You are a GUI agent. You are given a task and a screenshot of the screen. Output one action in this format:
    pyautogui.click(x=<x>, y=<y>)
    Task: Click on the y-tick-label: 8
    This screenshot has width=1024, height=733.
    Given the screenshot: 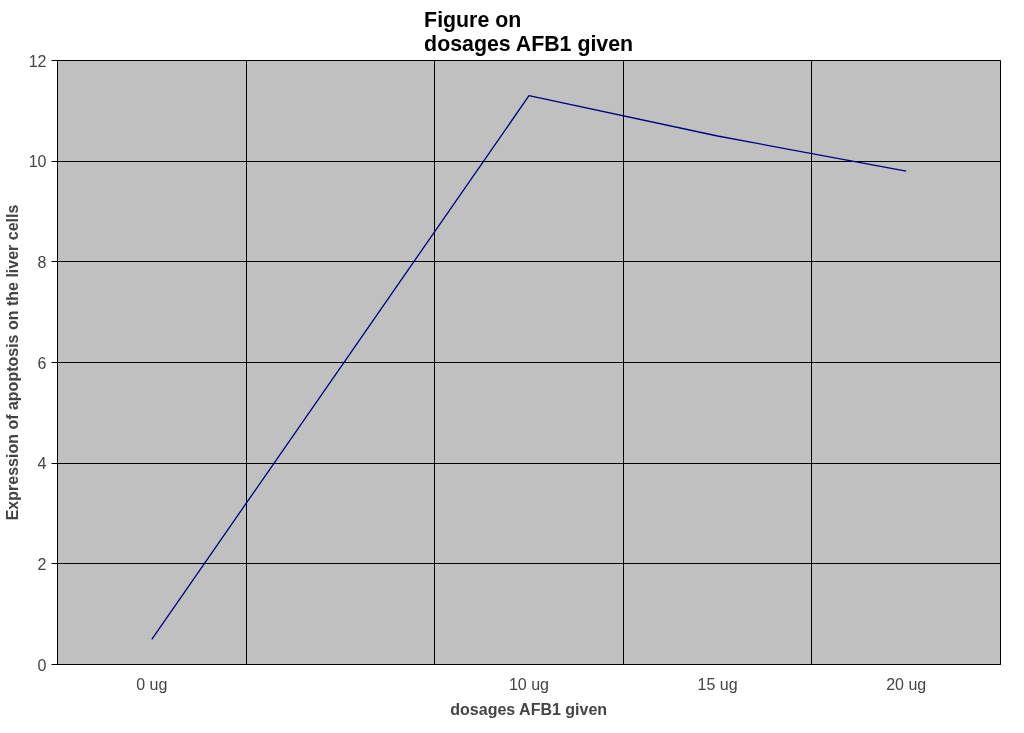 What is the action you would take?
    pyautogui.click(x=42, y=262)
    